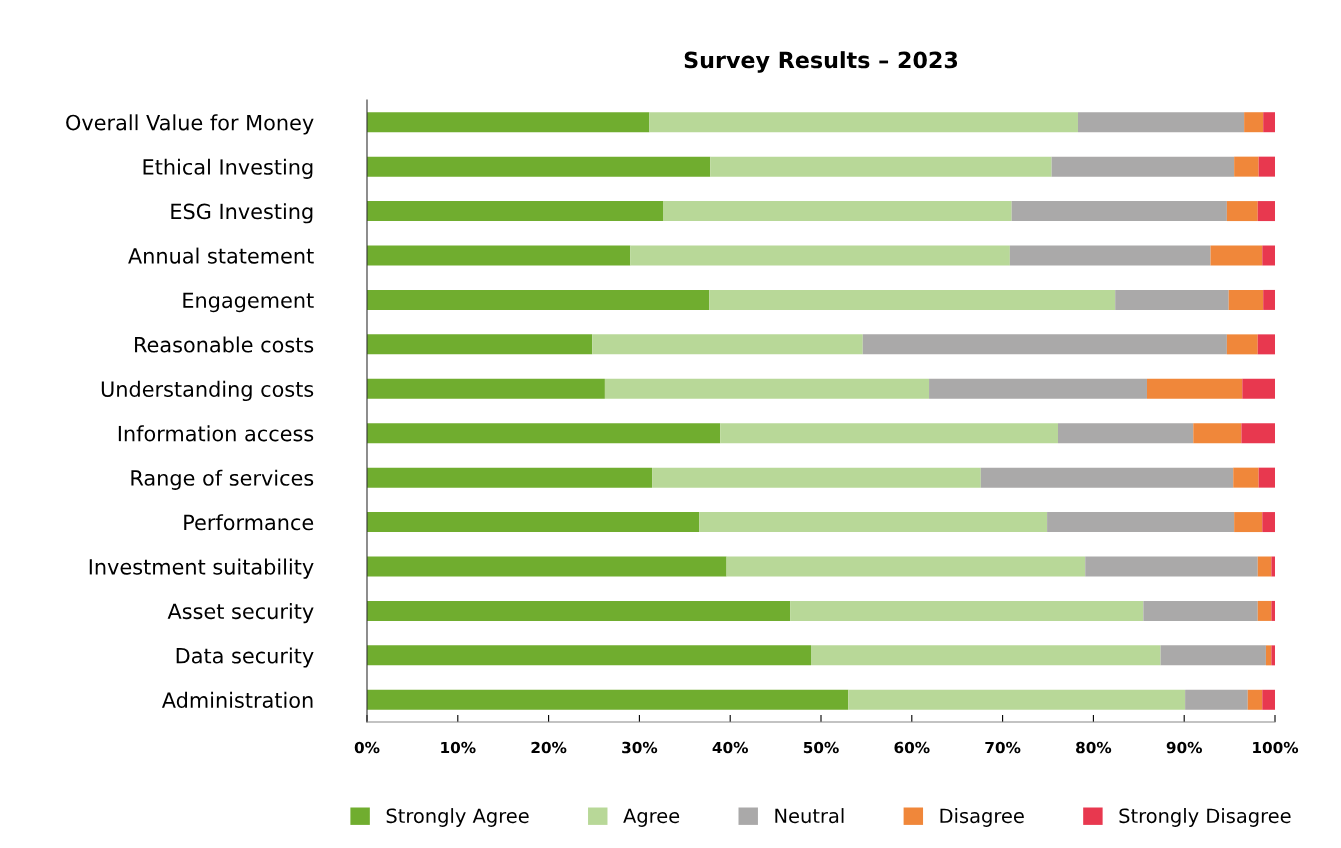  What do you see at coordinates (242, 213) in the screenshot?
I see `y-tick-label: ESG Investing` at bounding box center [242, 213].